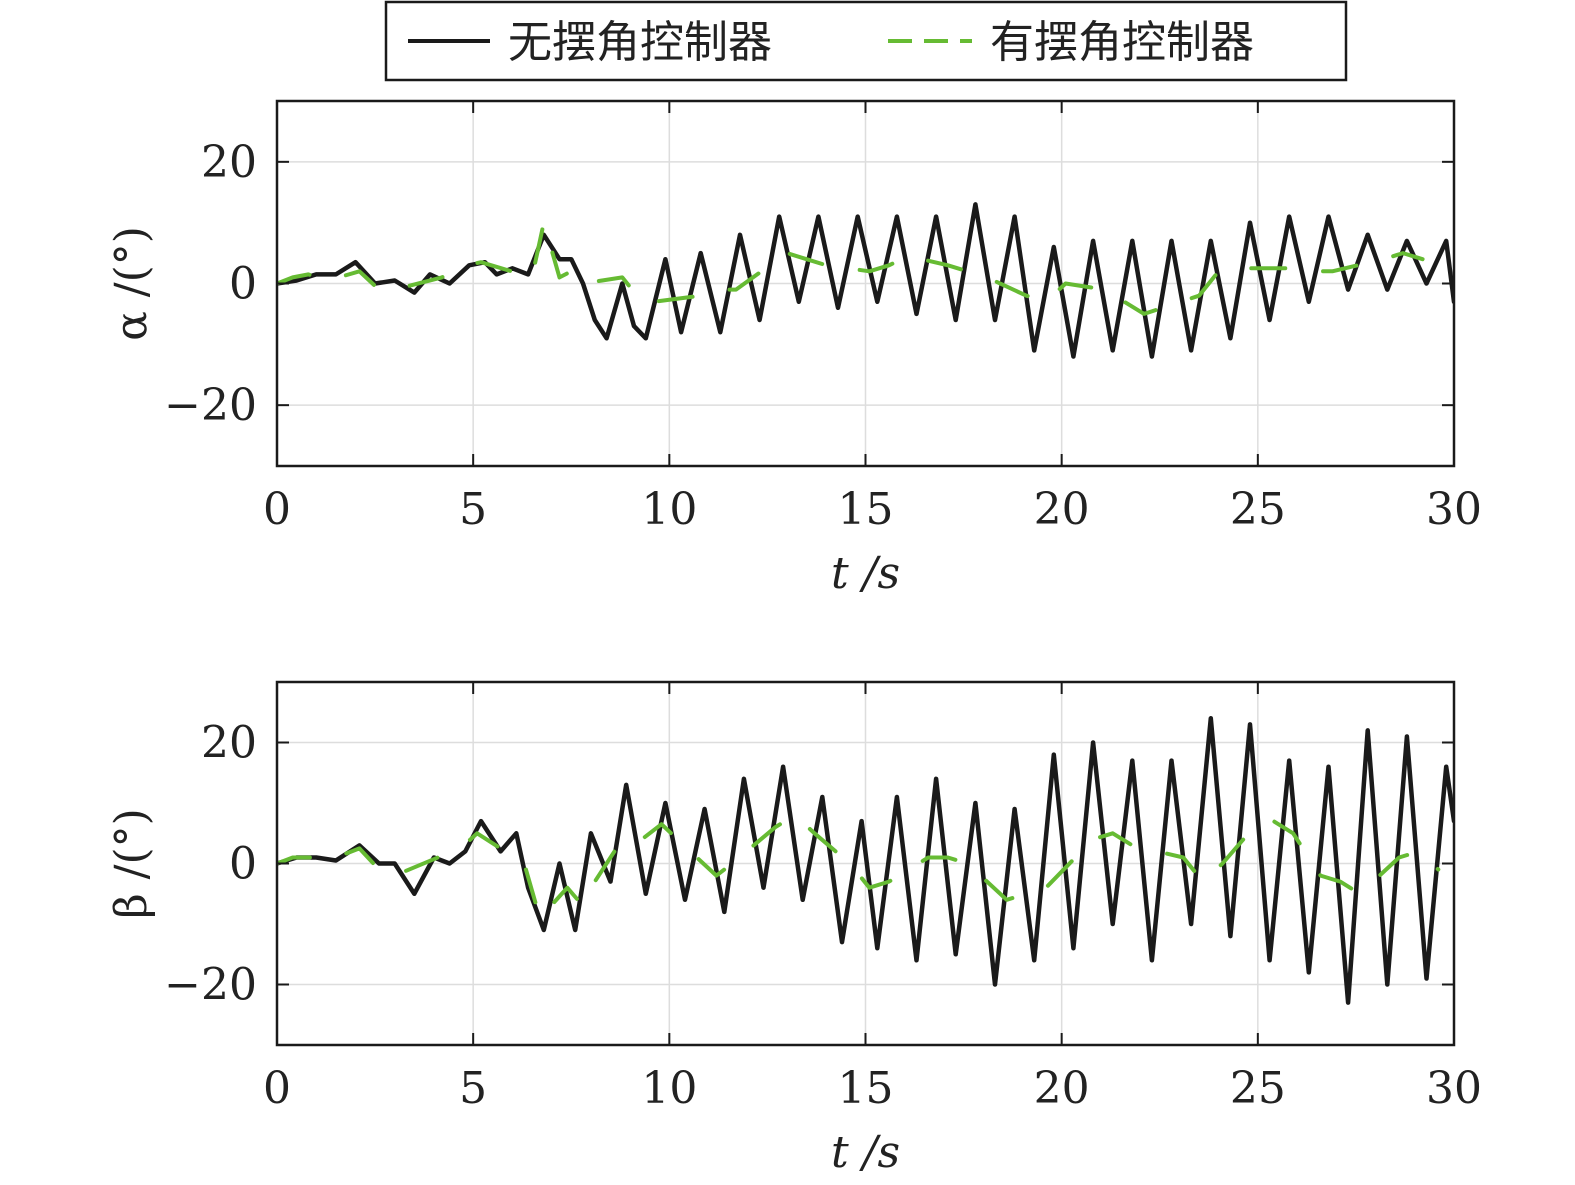 This screenshot has width=1575, height=1185. Describe the element at coordinates (865, 1152) in the screenshot. I see `beta-xlabel: t /s` at that location.